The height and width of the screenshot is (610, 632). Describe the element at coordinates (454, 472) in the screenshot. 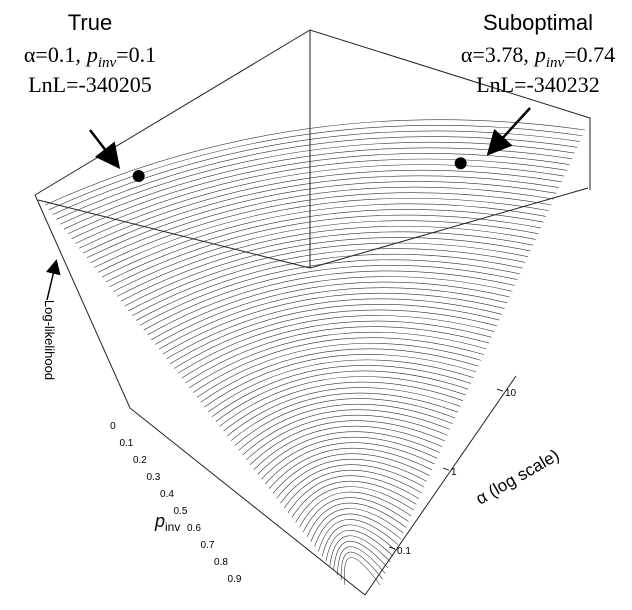

I see `alpha-tick-label: 1` at that location.